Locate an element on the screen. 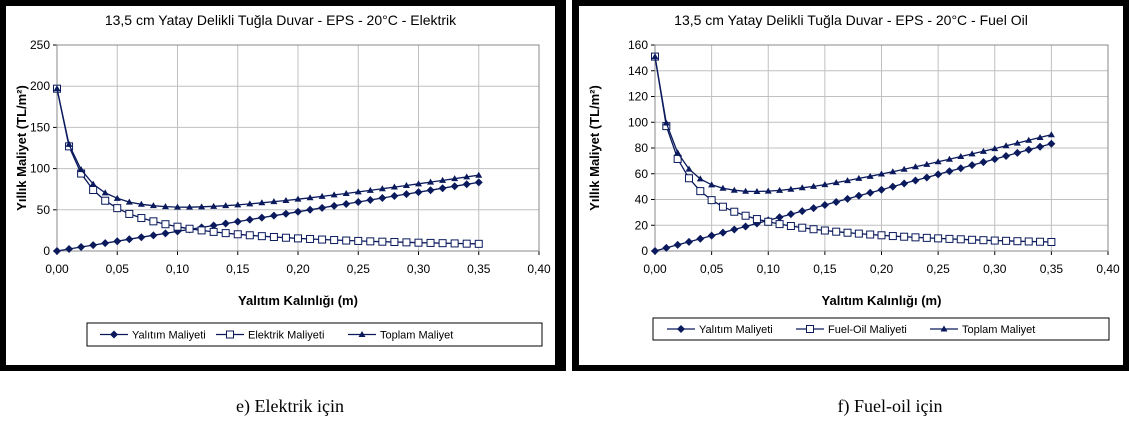  y-tick-label: 50 is located at coordinates (44, 210).